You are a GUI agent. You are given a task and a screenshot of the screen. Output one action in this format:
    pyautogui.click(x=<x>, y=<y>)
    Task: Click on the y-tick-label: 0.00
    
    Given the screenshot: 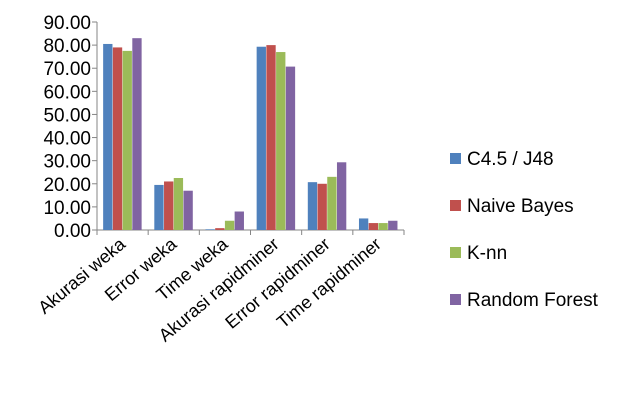 What is the action you would take?
    pyautogui.click(x=72, y=231)
    